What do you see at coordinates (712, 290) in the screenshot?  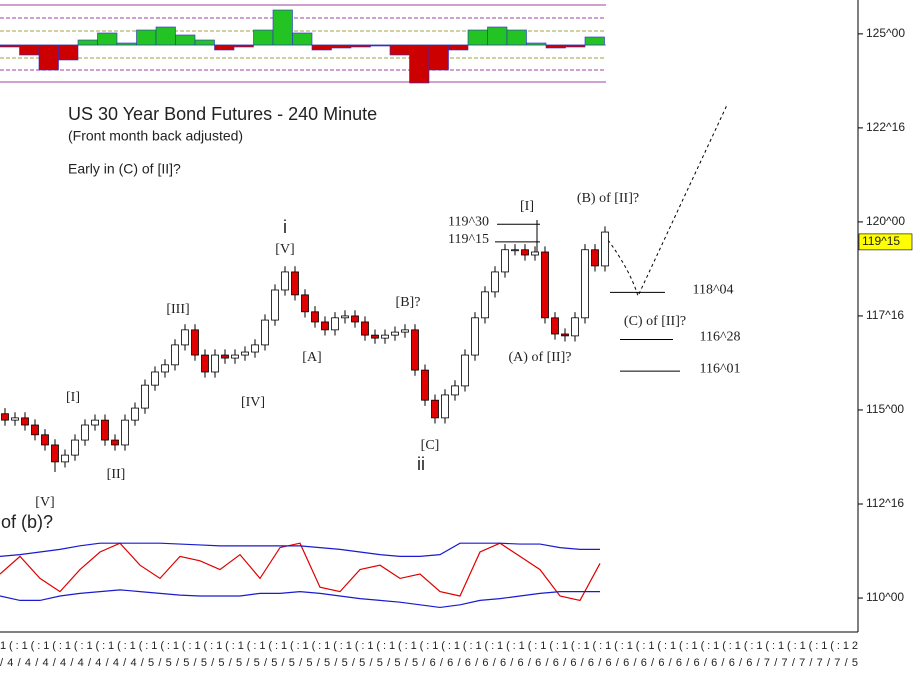 I see `level-label: 118^04` at bounding box center [712, 290].